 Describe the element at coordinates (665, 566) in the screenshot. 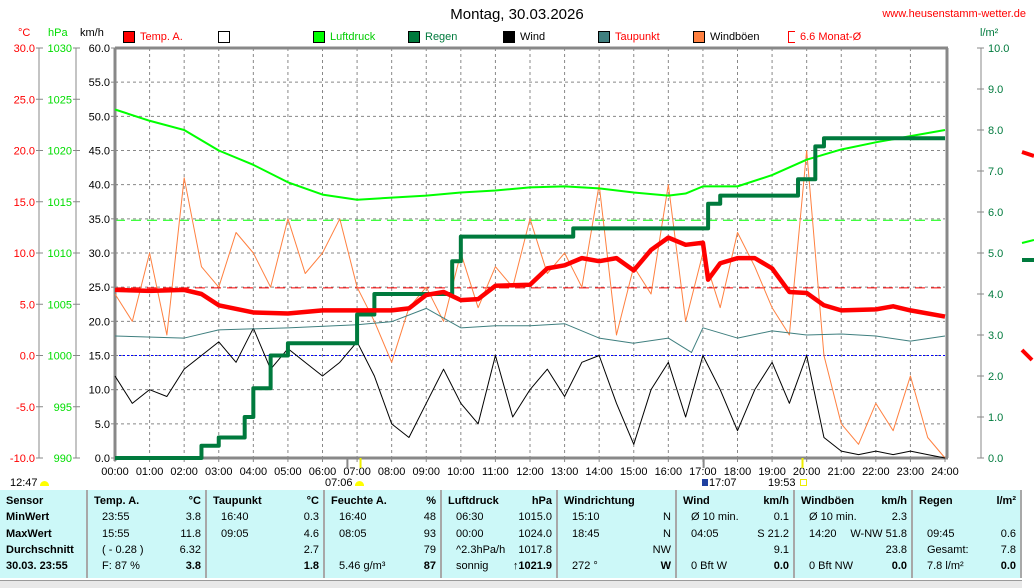

I see `cell-value: W` at that location.